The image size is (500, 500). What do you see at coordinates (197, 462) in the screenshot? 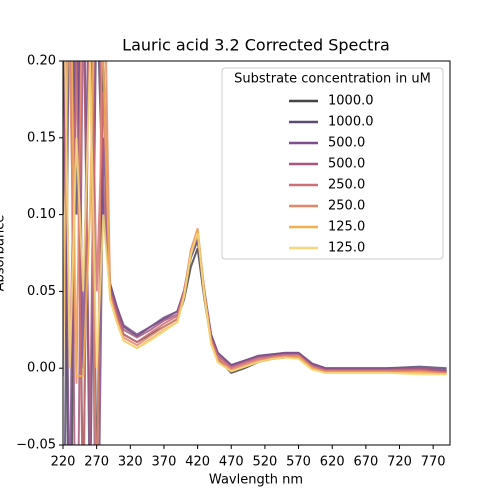
I see `x-tick-label: 420` at bounding box center [197, 462].